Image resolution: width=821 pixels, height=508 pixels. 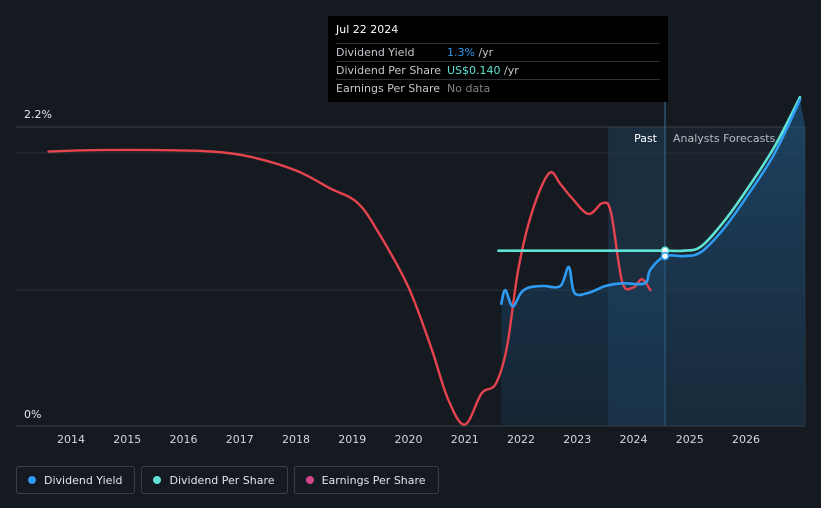 I want to click on dividend-yield-marker, so click(x=665, y=256).